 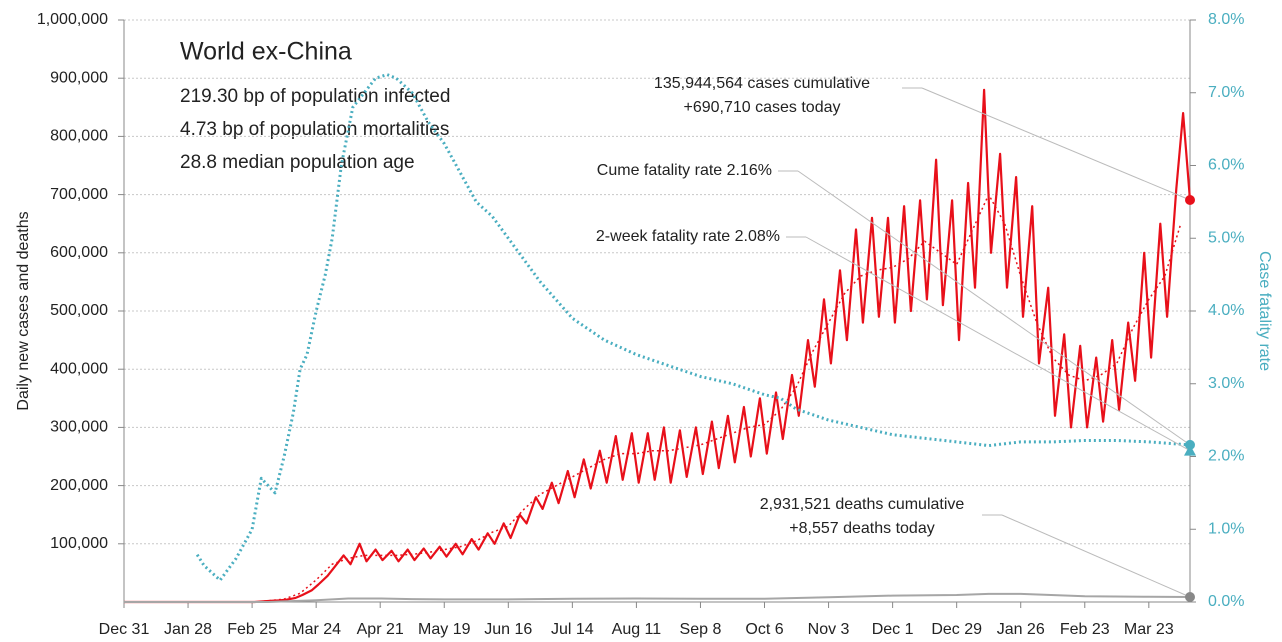 I want to click on x-tick-label: May 19, so click(x=444, y=629).